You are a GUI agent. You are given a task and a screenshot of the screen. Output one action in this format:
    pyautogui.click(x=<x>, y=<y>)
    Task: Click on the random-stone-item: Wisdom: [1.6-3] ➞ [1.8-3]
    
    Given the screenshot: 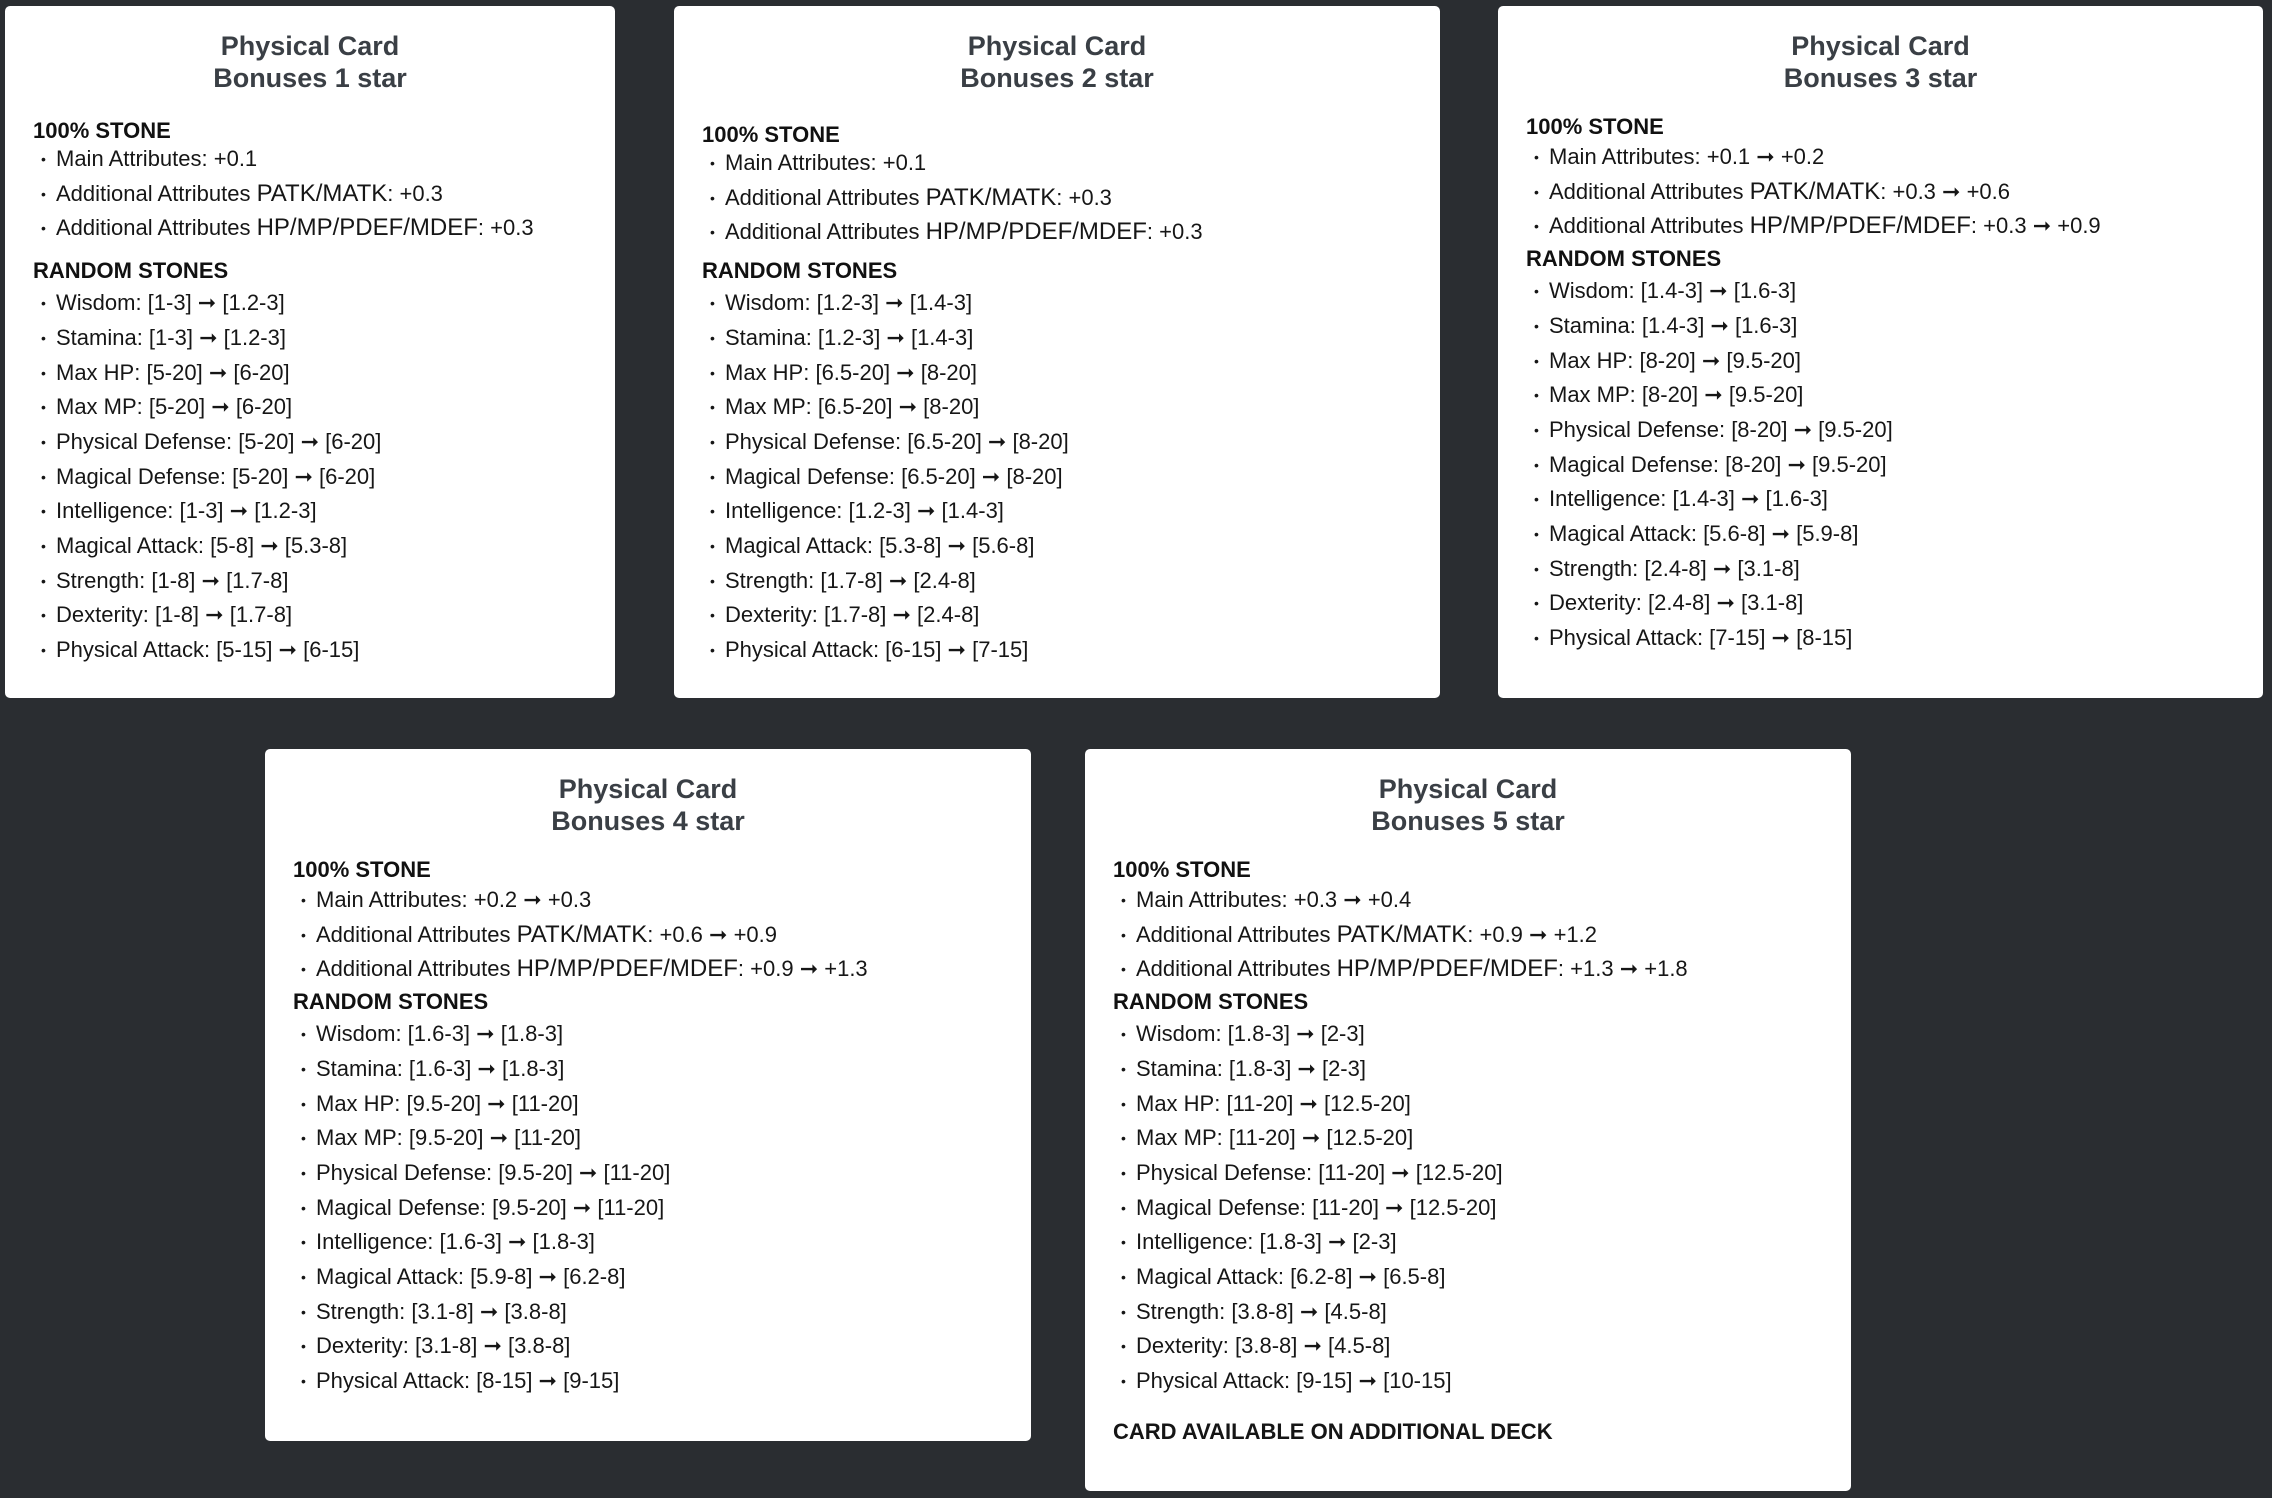 What is the action you would take?
    pyautogui.click(x=662, y=1034)
    